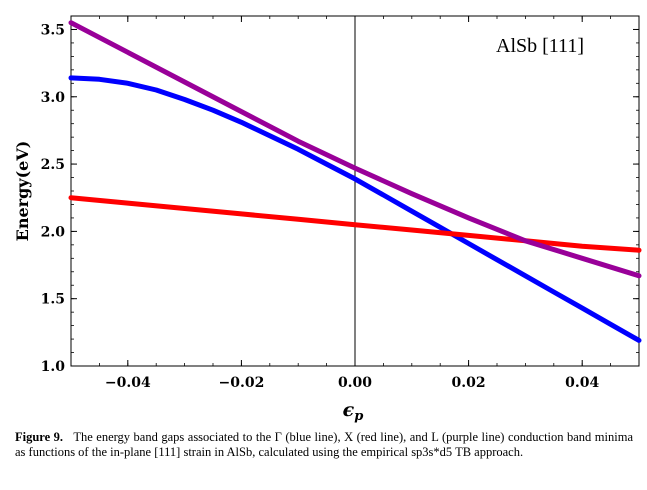 The width and height of the screenshot is (647, 490). What do you see at coordinates (582, 383) in the screenshot?
I see `x-tick-label: 0.04` at bounding box center [582, 383].